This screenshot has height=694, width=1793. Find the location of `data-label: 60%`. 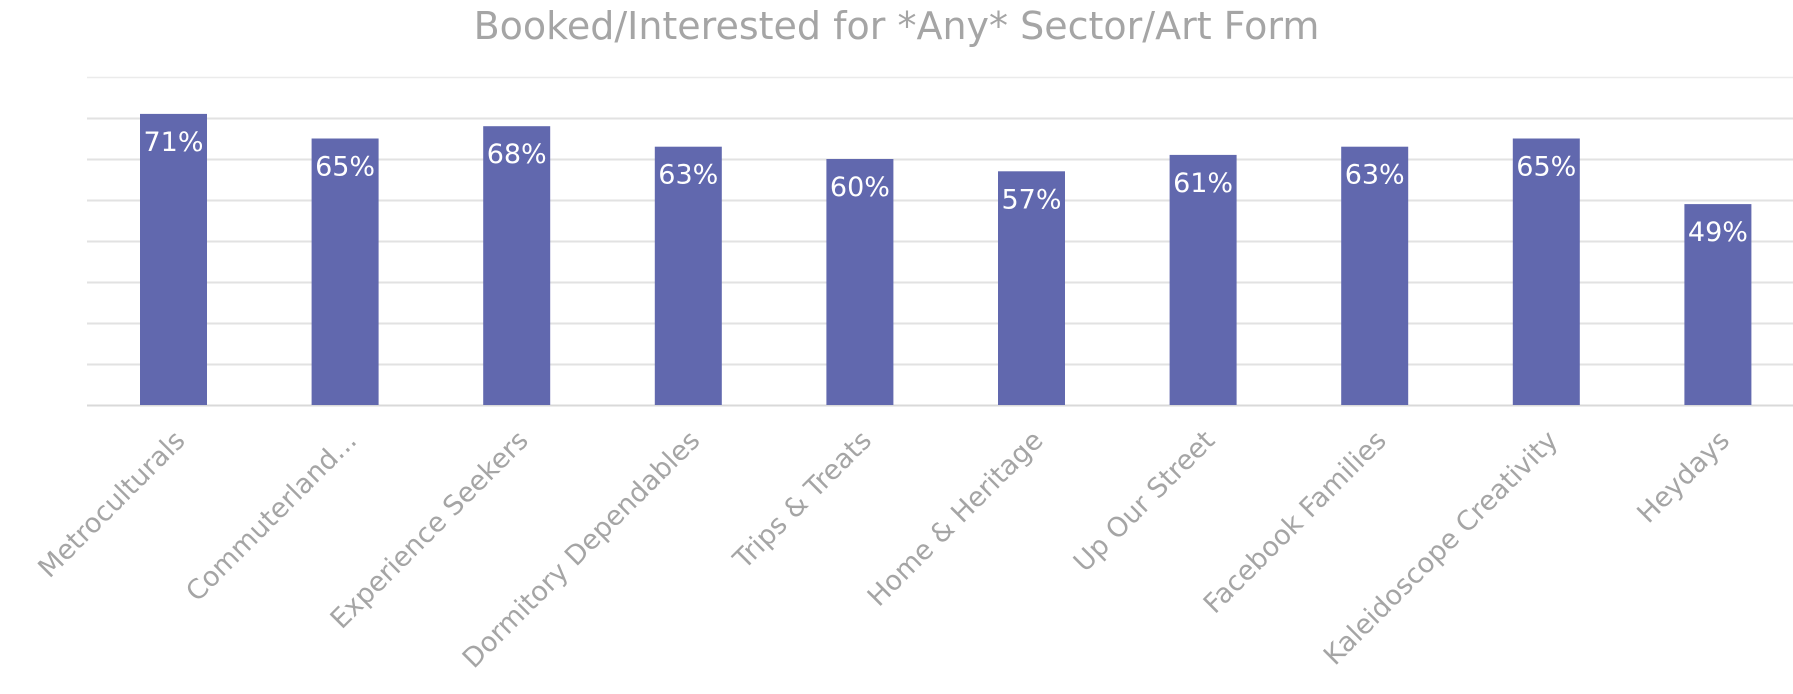

data-label: 60% is located at coordinates (860, 187).